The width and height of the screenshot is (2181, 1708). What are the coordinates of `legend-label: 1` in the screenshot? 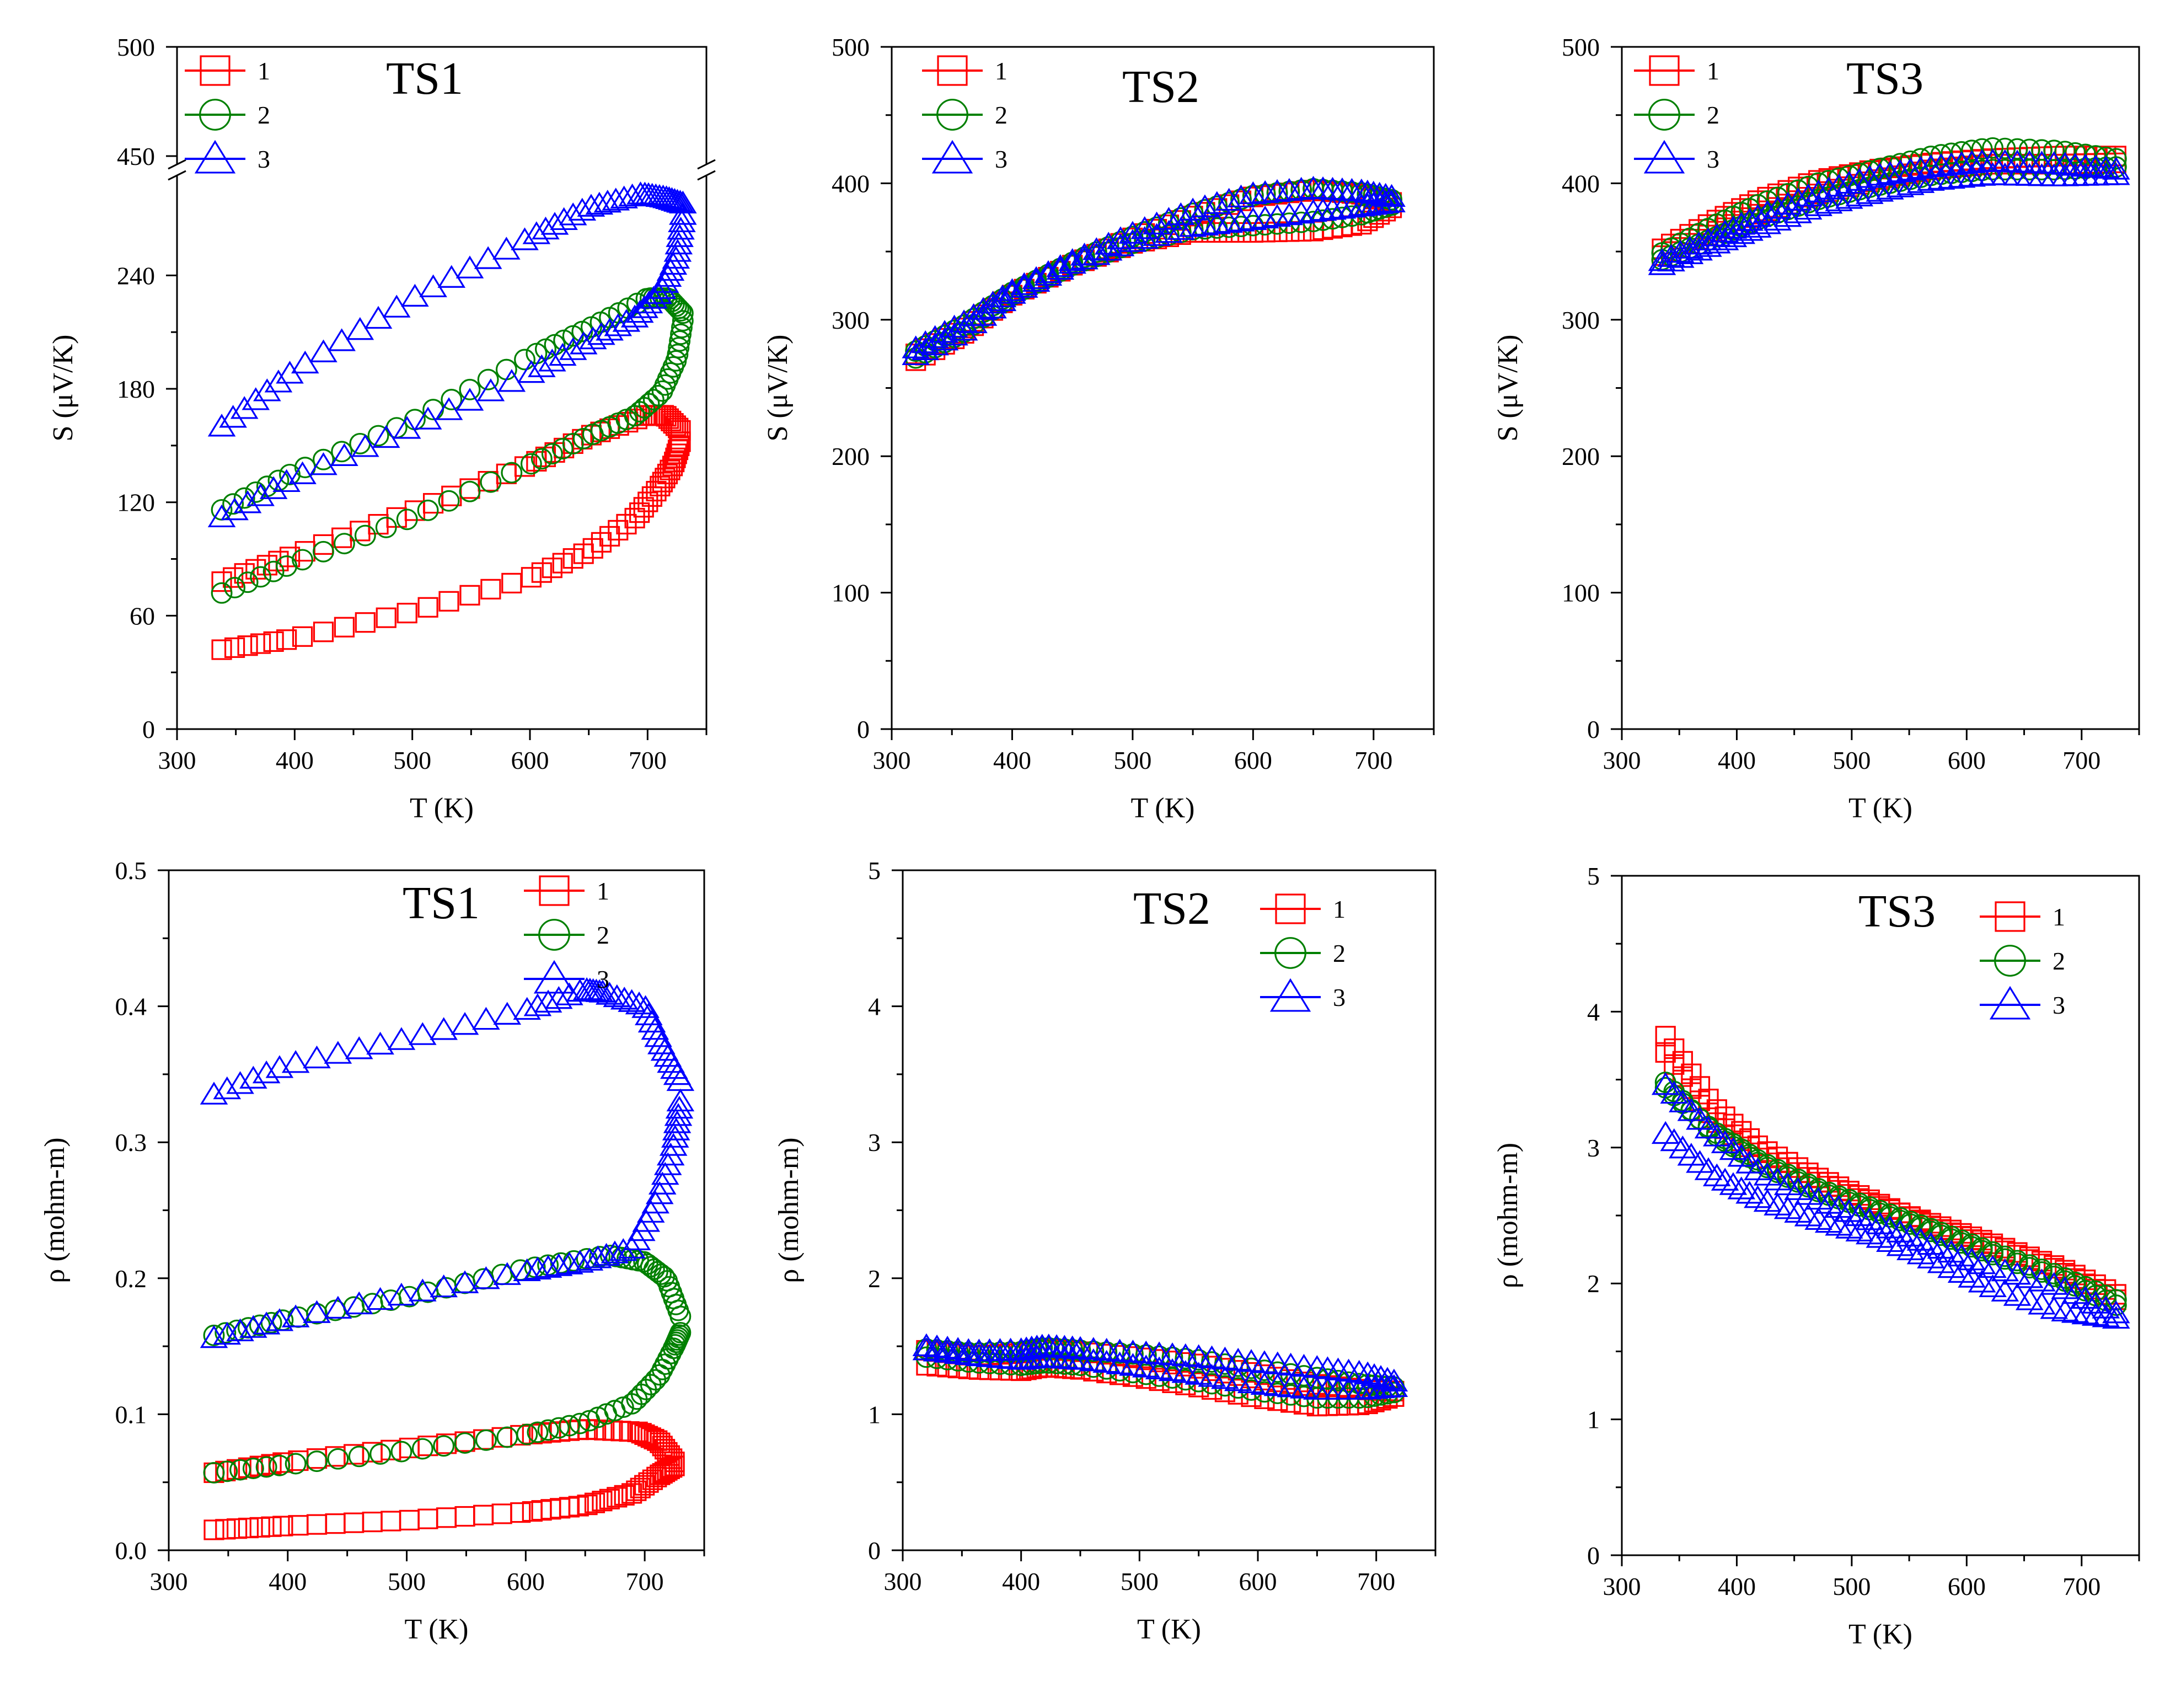 It's located at (603, 891).